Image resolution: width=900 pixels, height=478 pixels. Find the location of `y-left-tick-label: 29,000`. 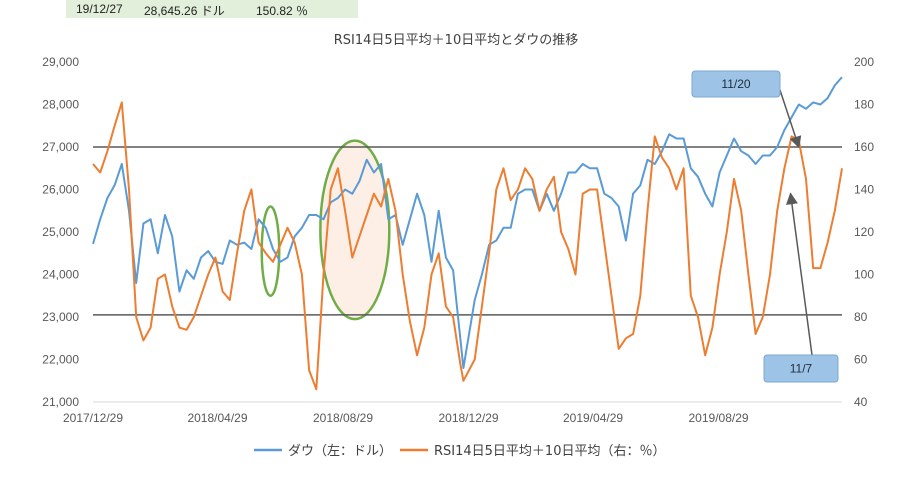

y-left-tick-label: 29,000 is located at coordinates (60, 62).